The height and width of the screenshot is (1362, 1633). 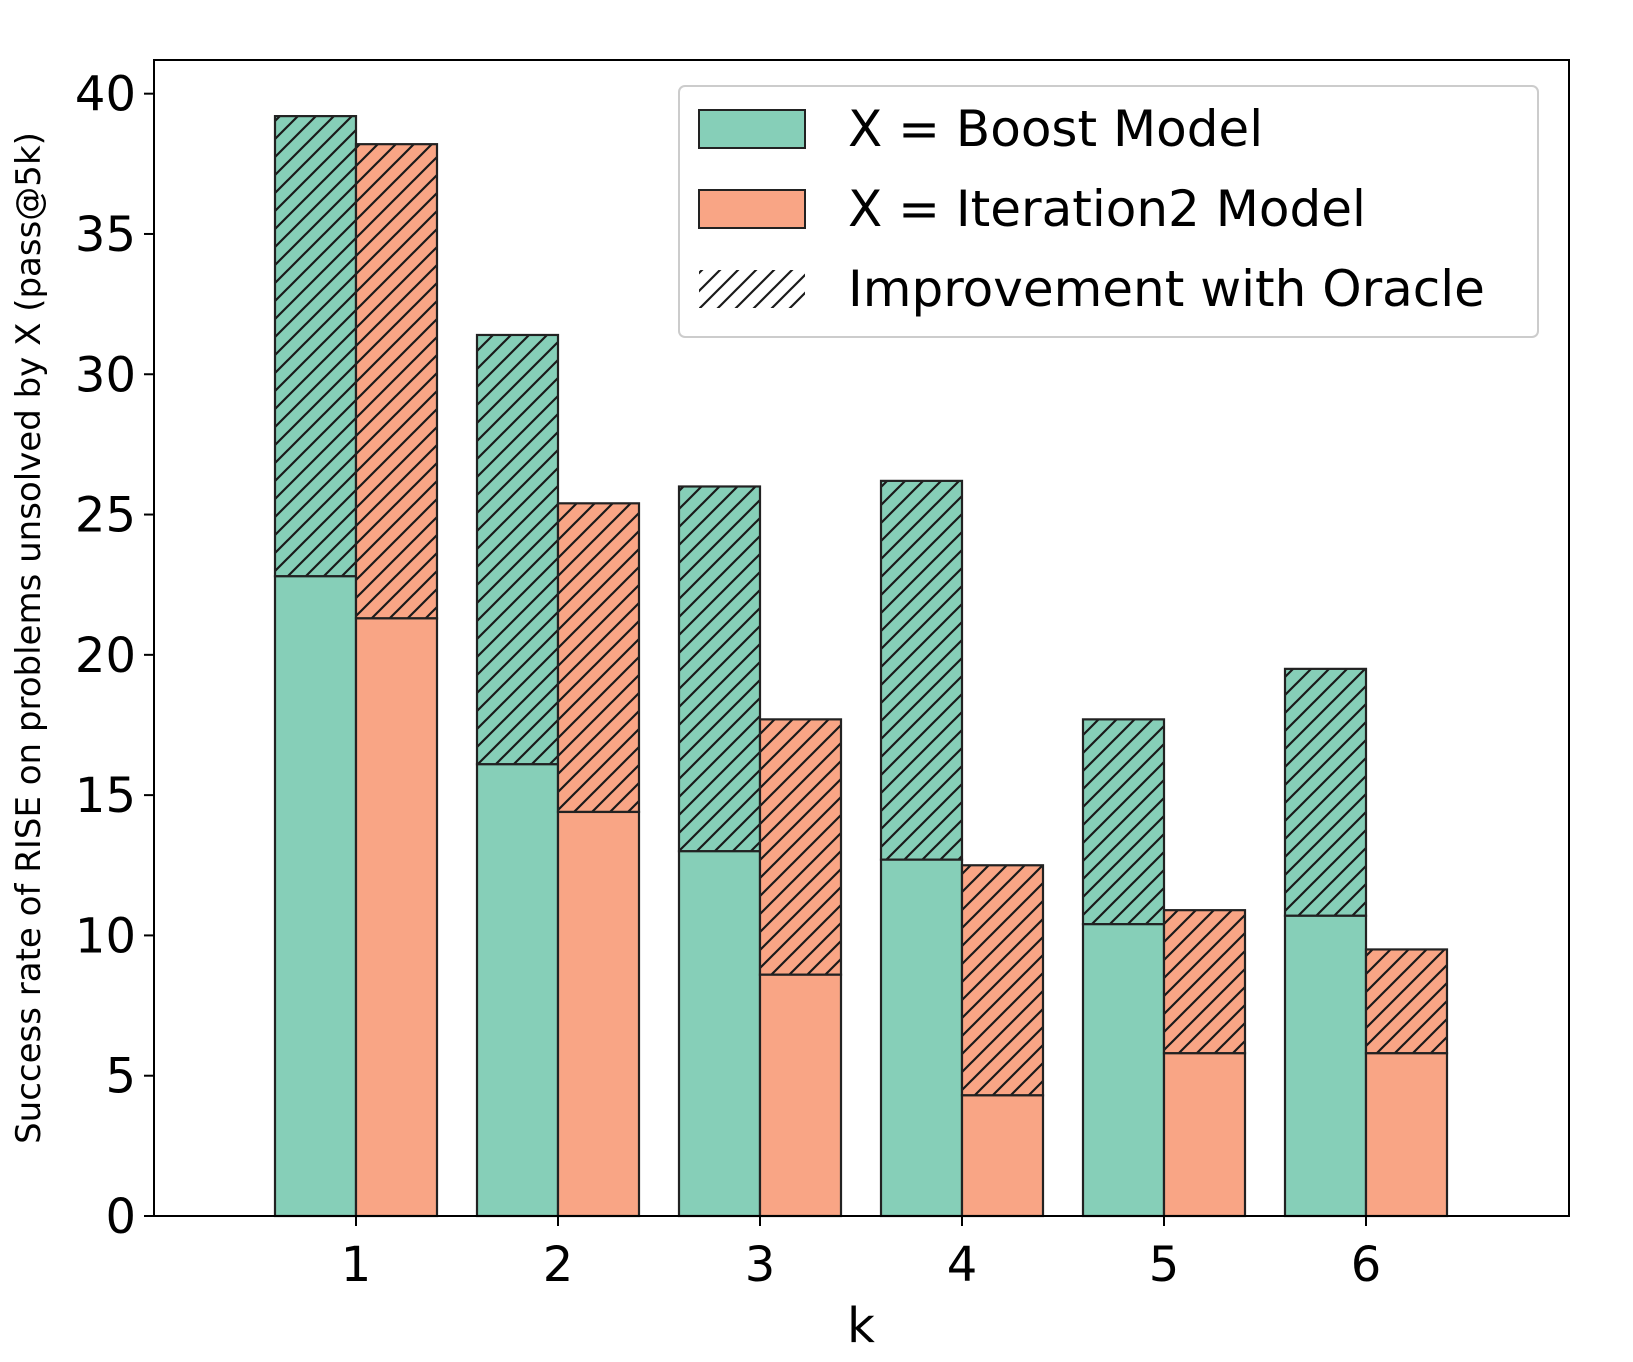 I want to click on bar-boost-base-k1, so click(x=315, y=896).